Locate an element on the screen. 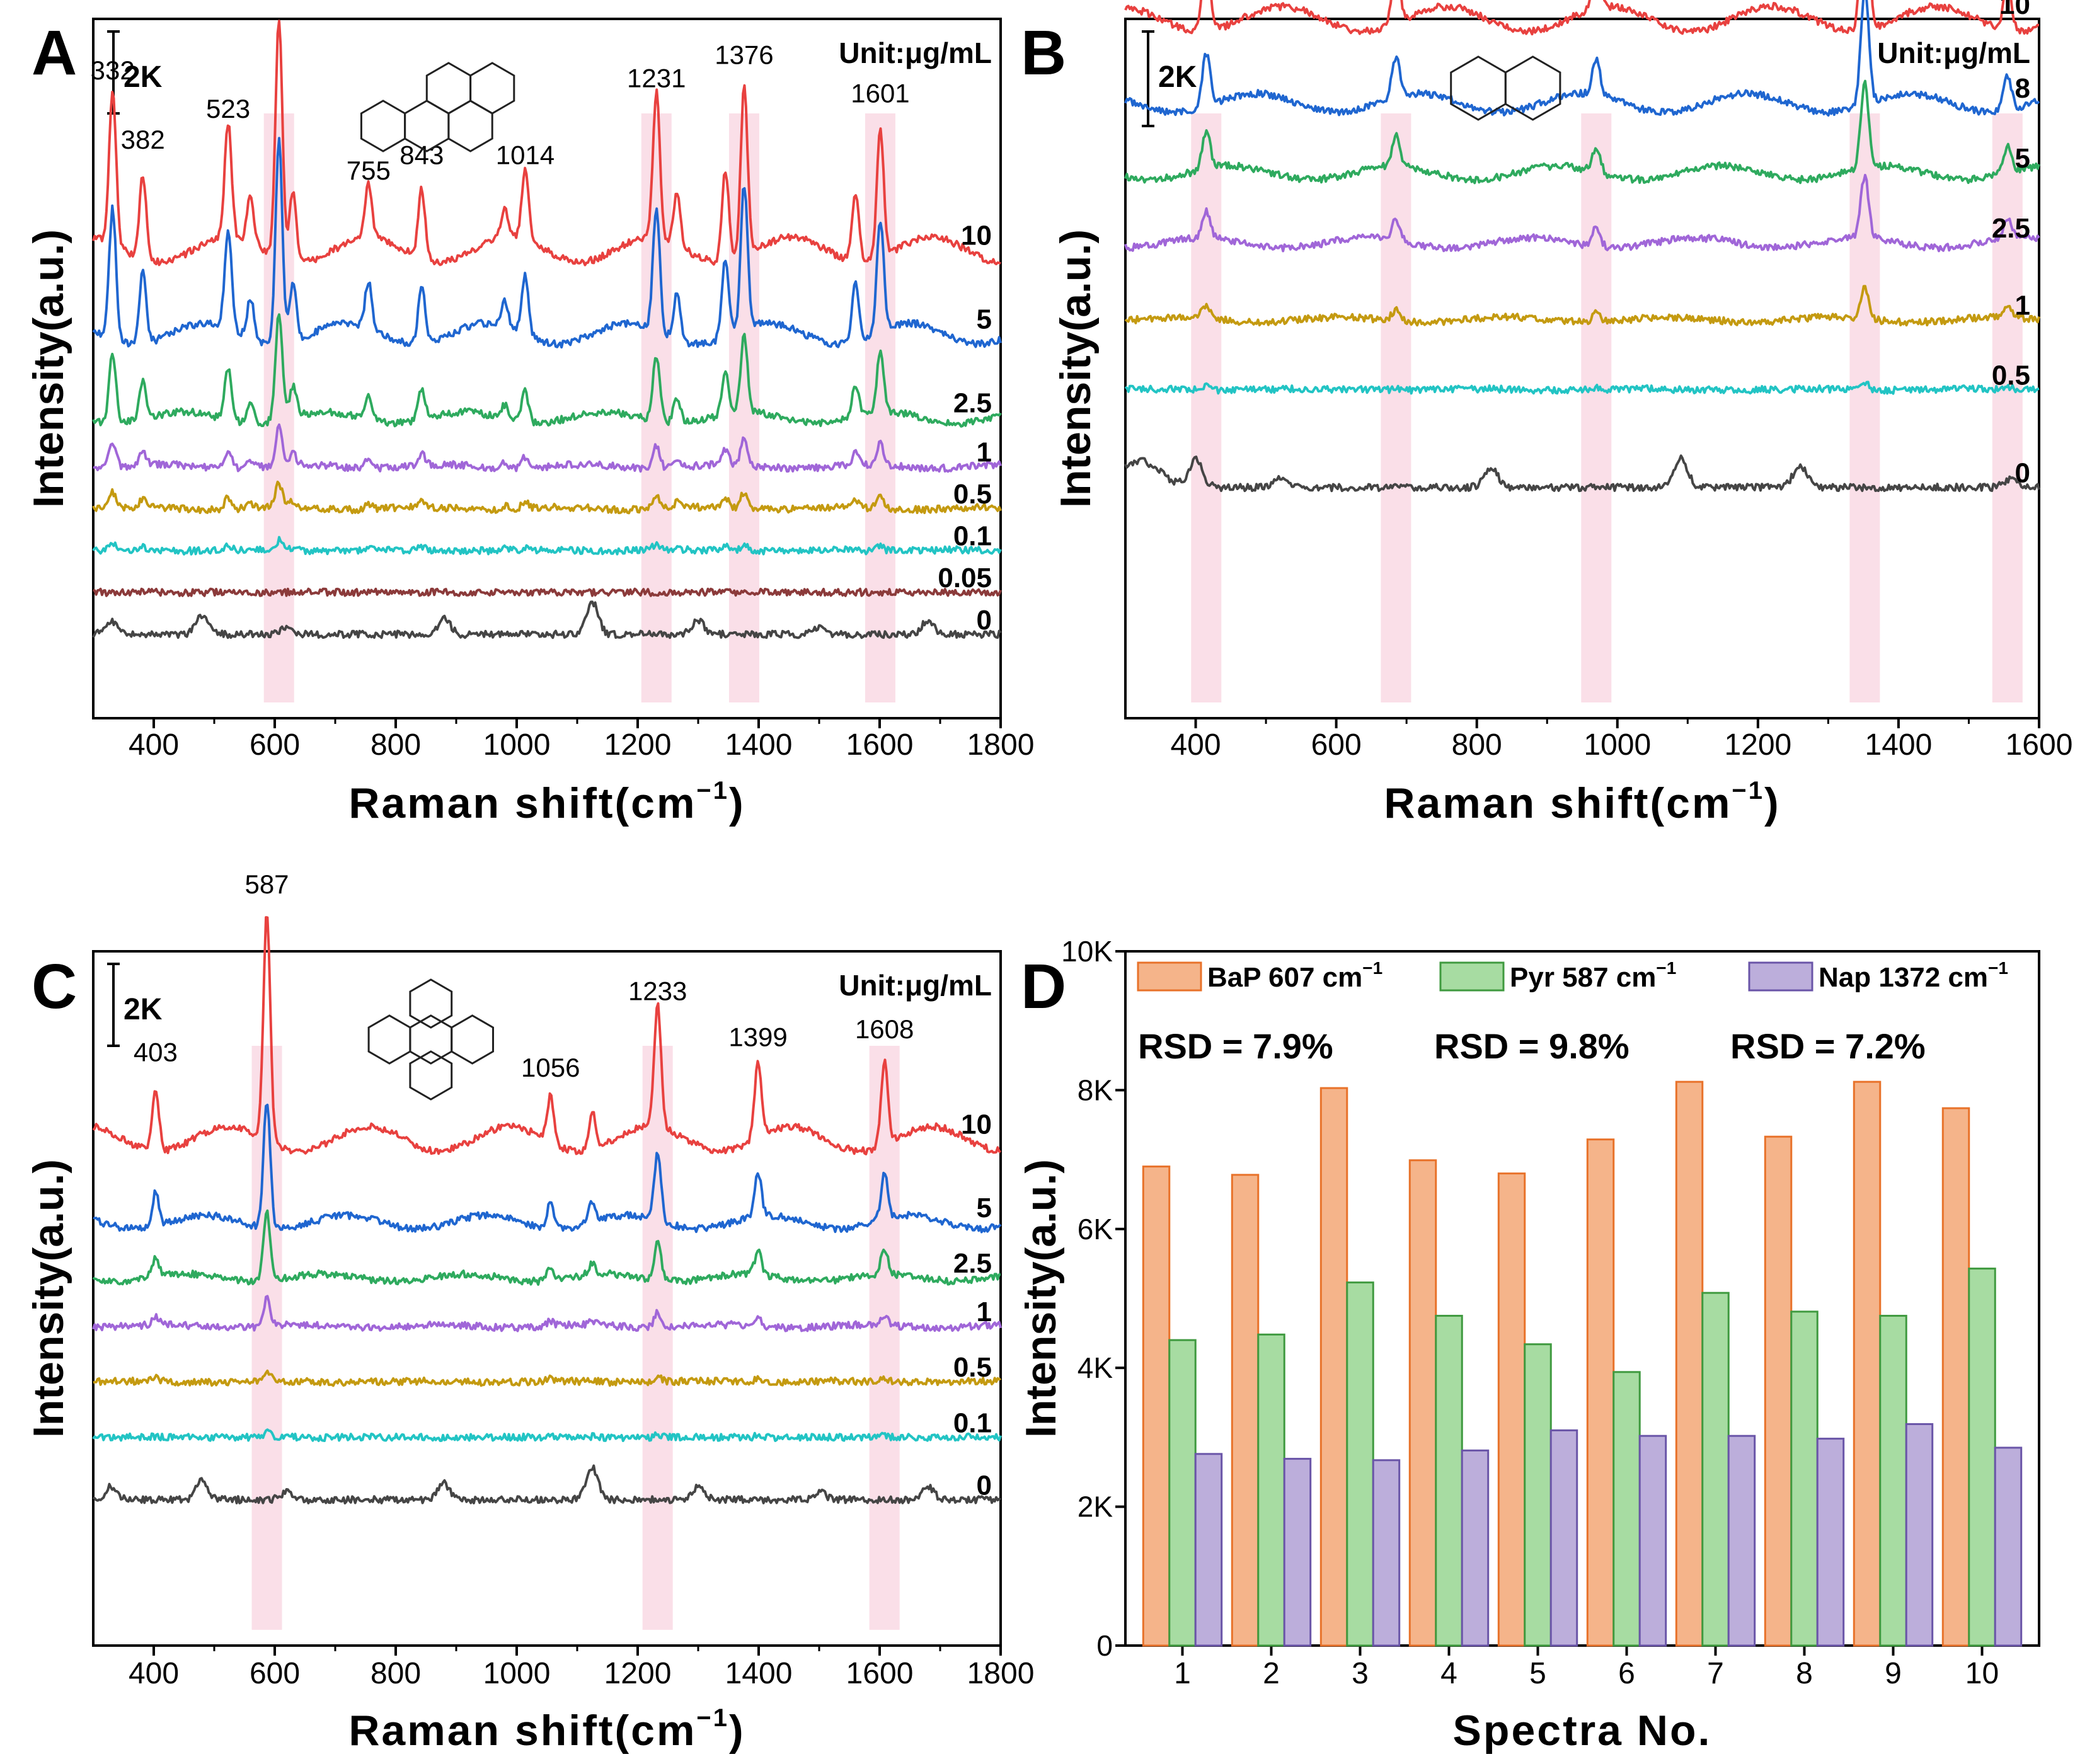  y-tick-label: 2K is located at coordinates (1095, 1507).